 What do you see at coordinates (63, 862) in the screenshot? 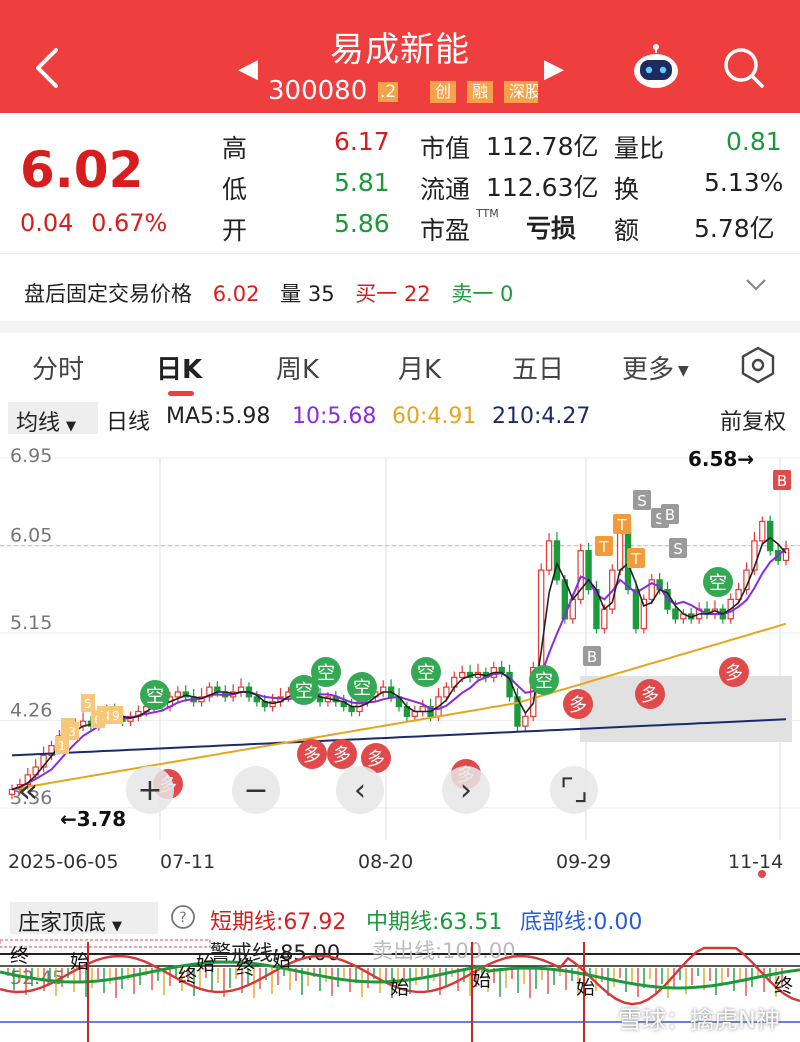
I see `x-tick-label: 2025-06-05` at bounding box center [63, 862].